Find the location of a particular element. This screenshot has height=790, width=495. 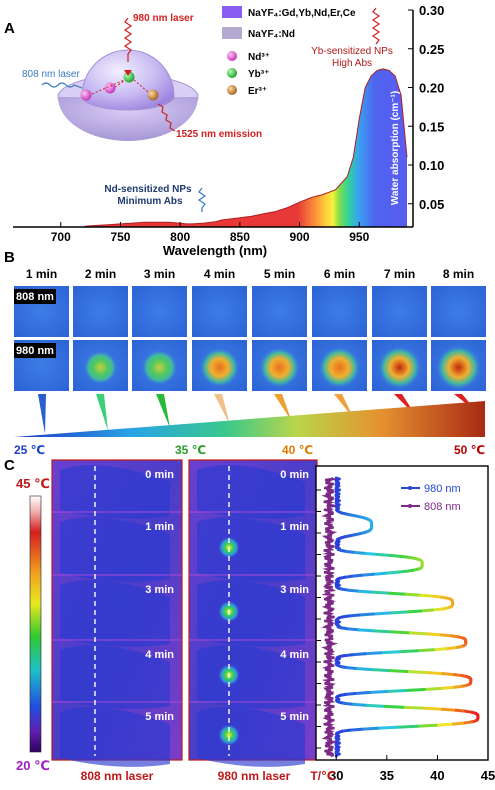

emission-label: 1525 nm emission is located at coordinates (219, 134).